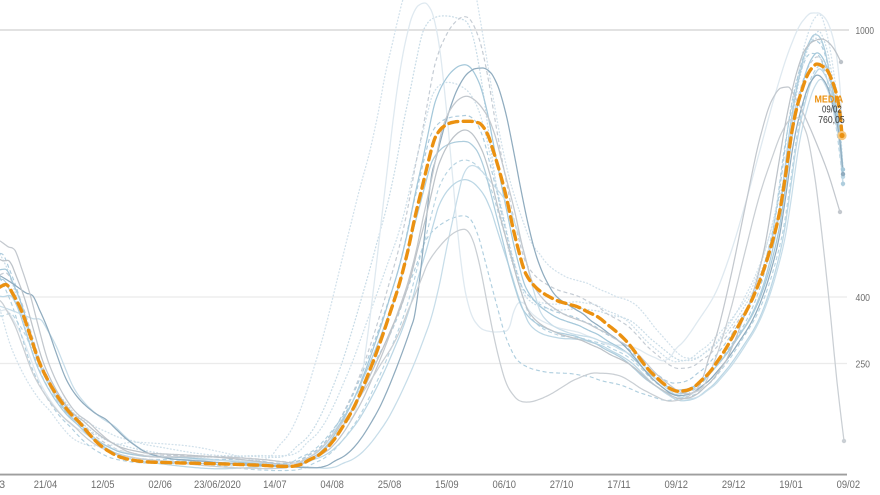  I want to click on svg-text: 12/05, so click(103, 485).